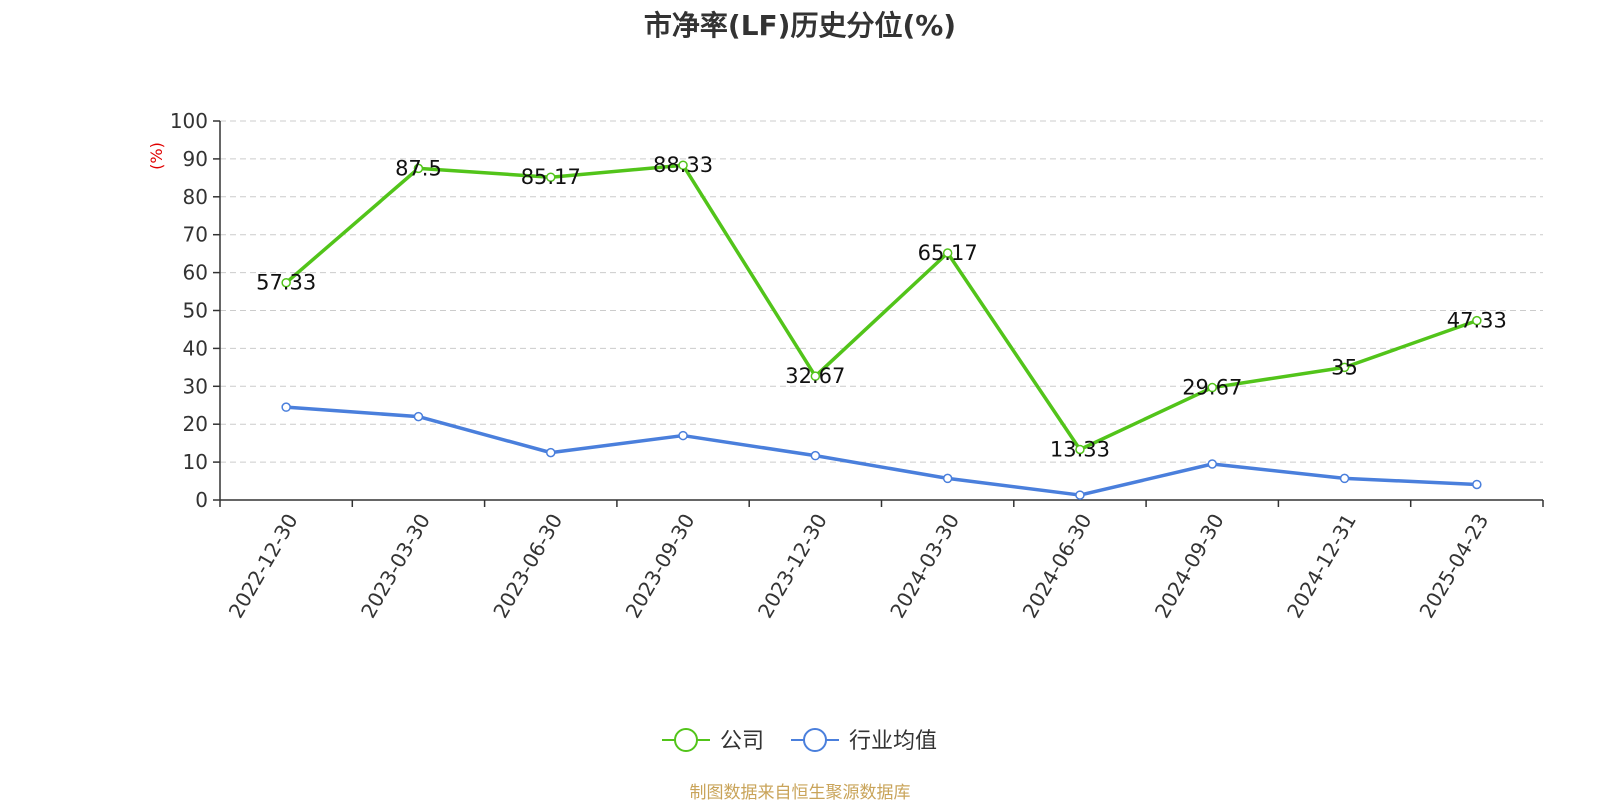 This screenshot has width=1600, height=803. What do you see at coordinates (713, 741) in the screenshot?
I see `legend-item-company: 公司` at bounding box center [713, 741].